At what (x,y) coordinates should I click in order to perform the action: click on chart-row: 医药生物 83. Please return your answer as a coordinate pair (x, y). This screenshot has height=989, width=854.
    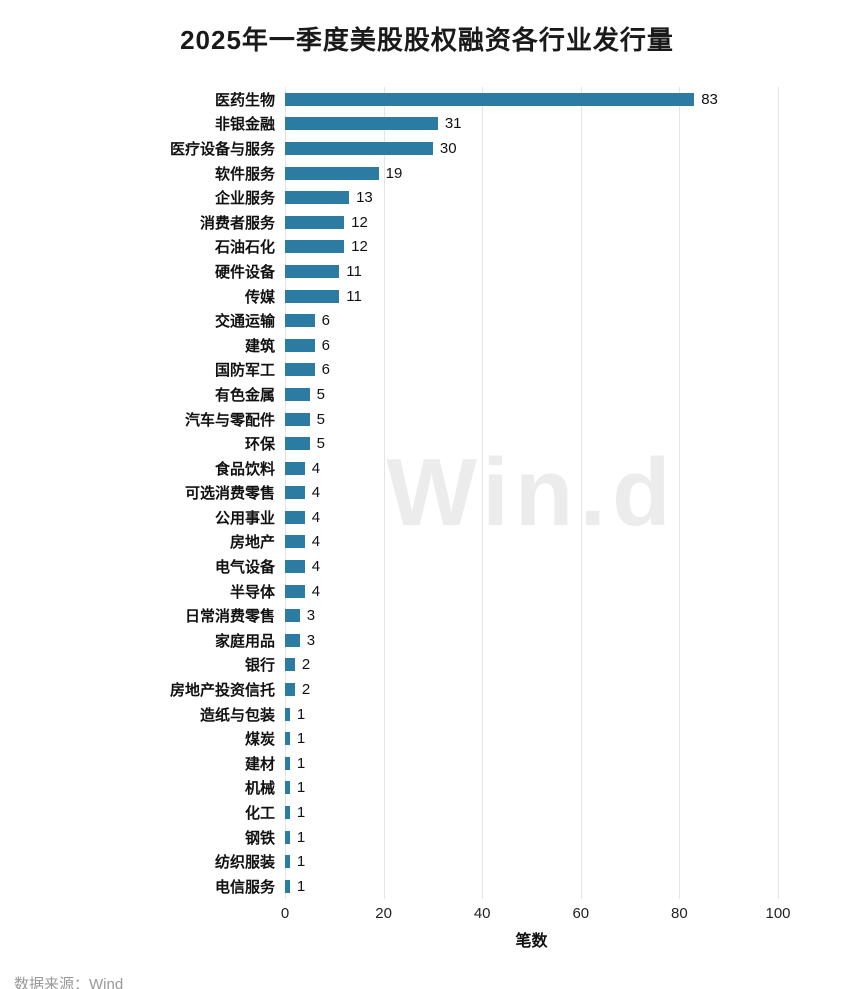
    Looking at the image, I should click on (427, 99).